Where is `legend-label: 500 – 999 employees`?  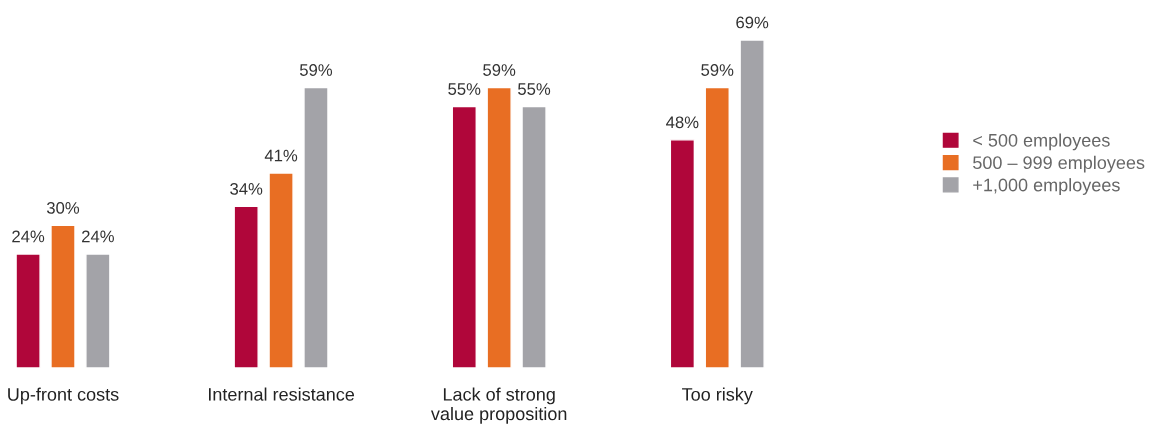 legend-label: 500 – 999 employees is located at coordinates (1059, 164).